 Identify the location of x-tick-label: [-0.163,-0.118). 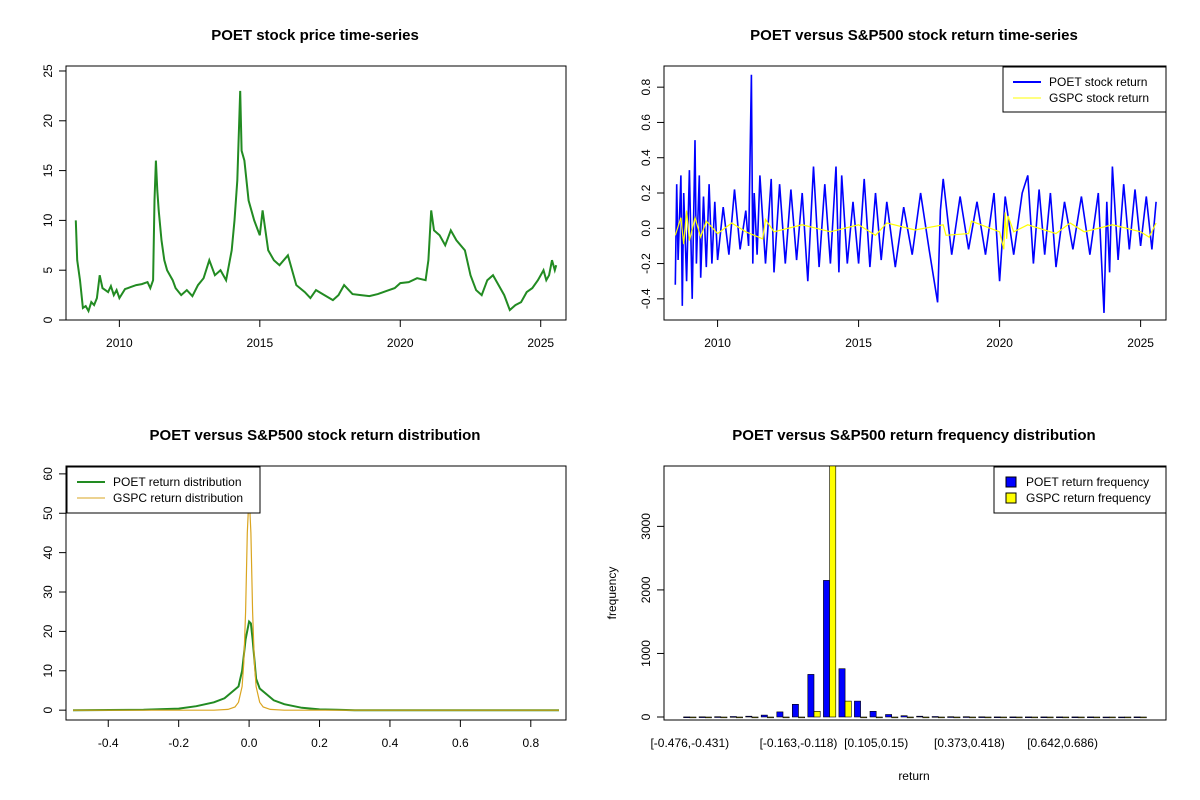
(799, 743).